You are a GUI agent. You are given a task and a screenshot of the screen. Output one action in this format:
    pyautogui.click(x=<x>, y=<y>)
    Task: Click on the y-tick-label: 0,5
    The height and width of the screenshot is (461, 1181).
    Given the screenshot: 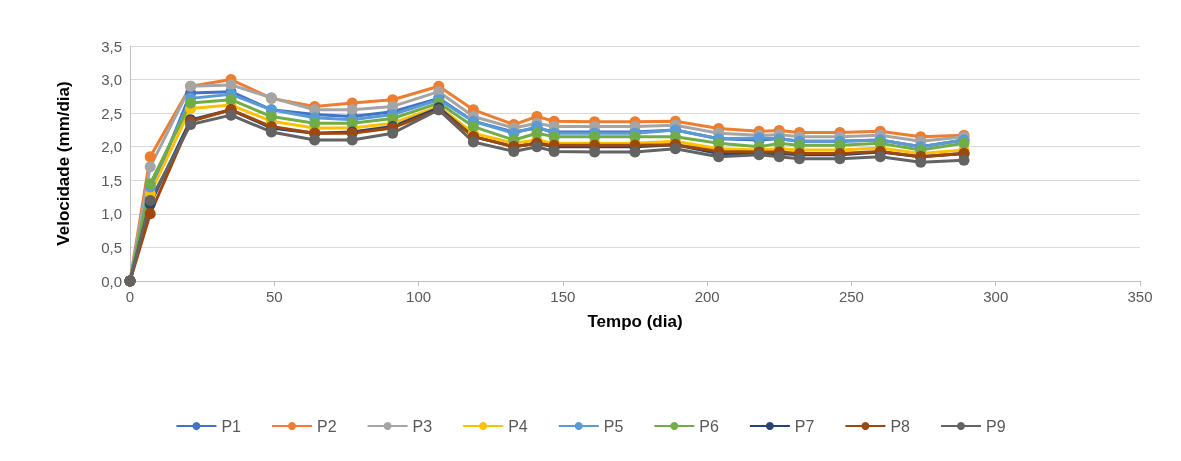 What is the action you would take?
    pyautogui.click(x=111, y=247)
    